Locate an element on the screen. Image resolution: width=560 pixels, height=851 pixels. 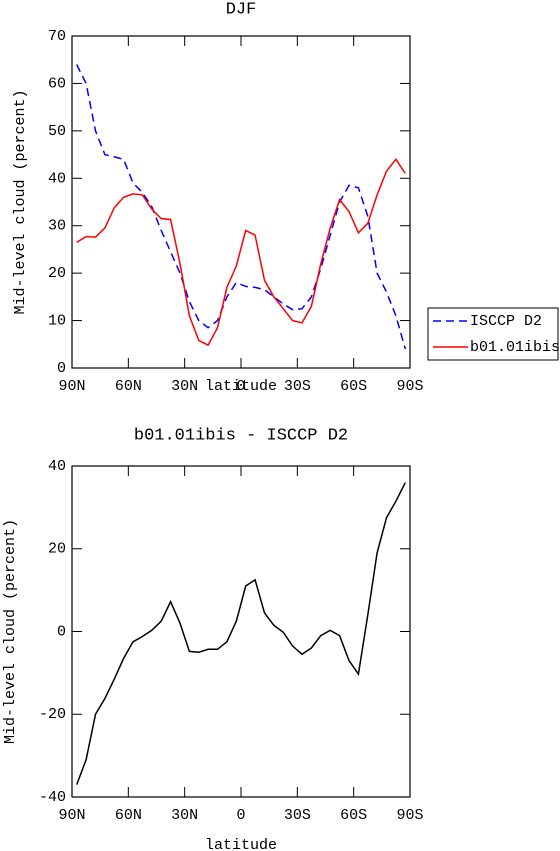
legend-label: b01.01ibis is located at coordinates (515, 347).